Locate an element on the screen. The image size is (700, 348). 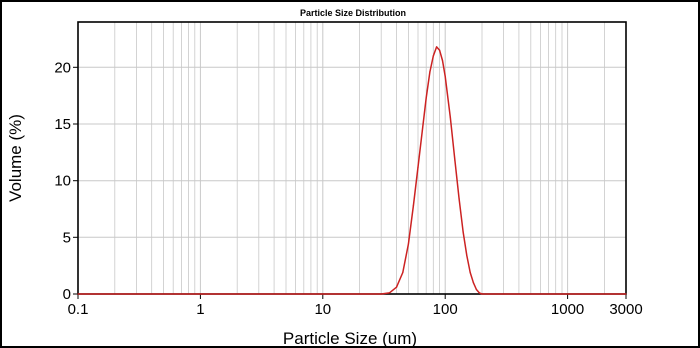
y-tick-label: 5 is located at coordinates (67, 237).